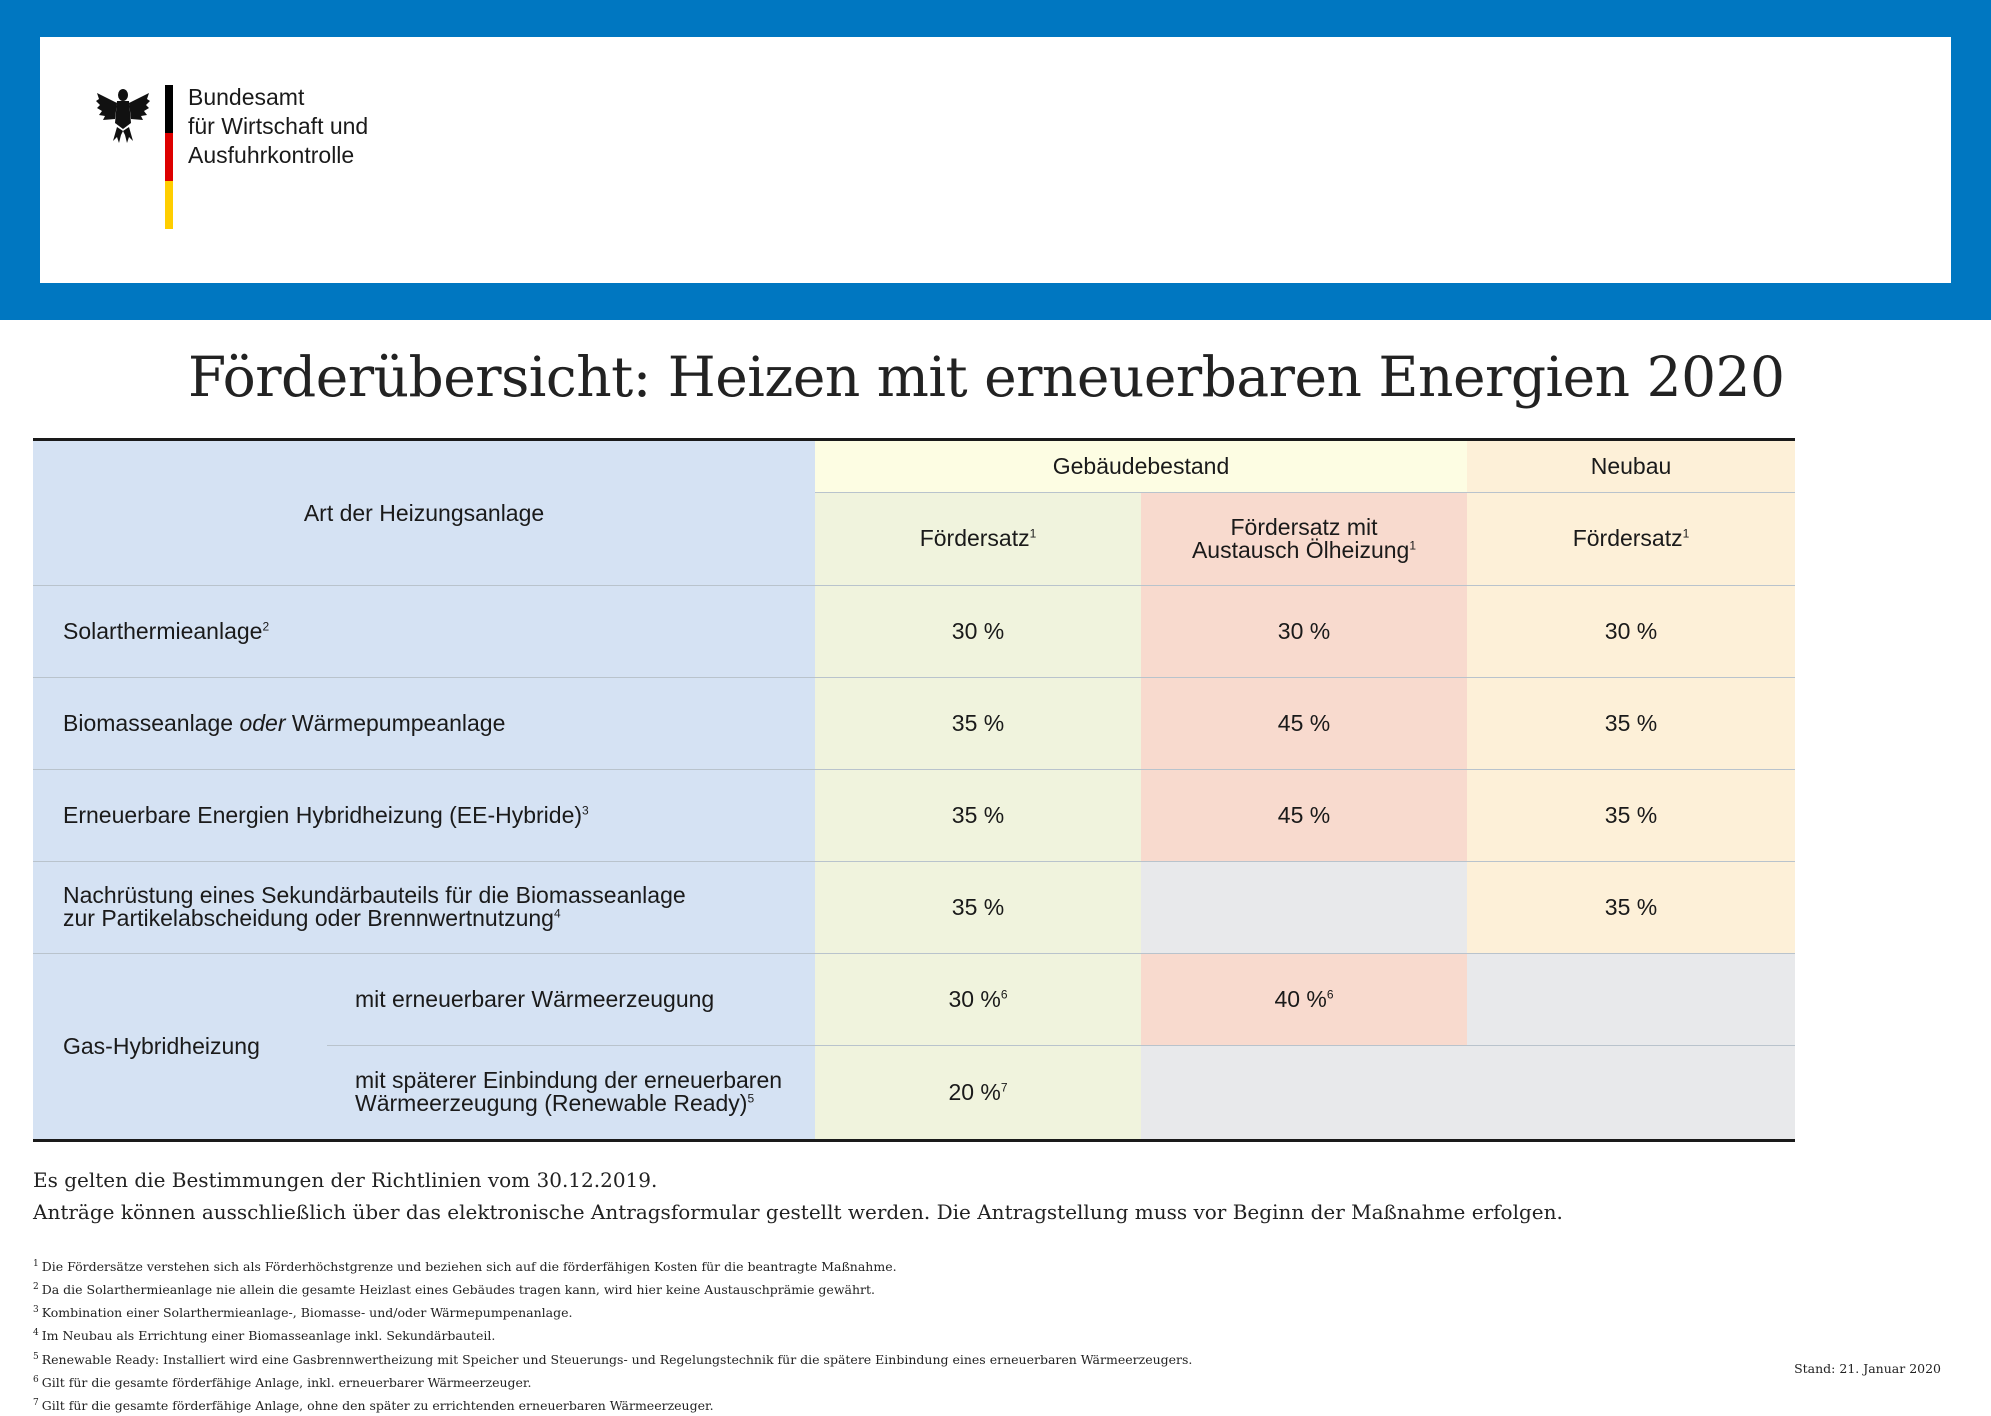 This screenshot has width=1991, height=1416. I want to click on header-rate-new: Fördersatz1, so click(1631, 538).